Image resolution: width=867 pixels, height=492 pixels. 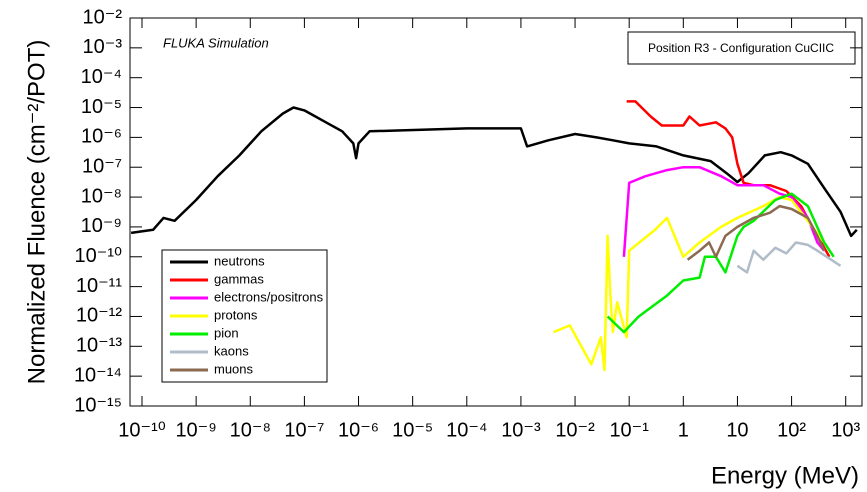 I want to click on y-tick-label: 10⁻⁷, so click(x=102, y=167).